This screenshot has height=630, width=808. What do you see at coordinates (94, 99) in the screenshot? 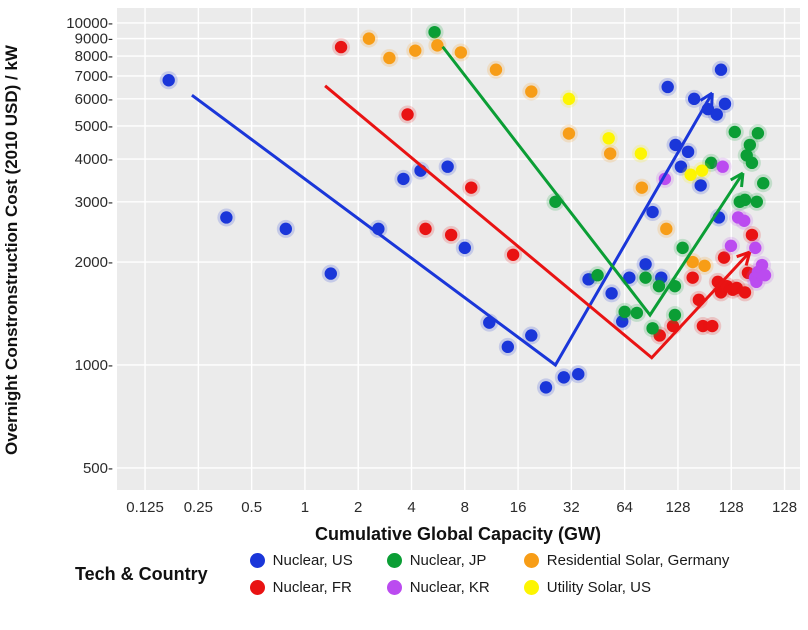
I see `y-tick-label: 6000-` at bounding box center [94, 99].